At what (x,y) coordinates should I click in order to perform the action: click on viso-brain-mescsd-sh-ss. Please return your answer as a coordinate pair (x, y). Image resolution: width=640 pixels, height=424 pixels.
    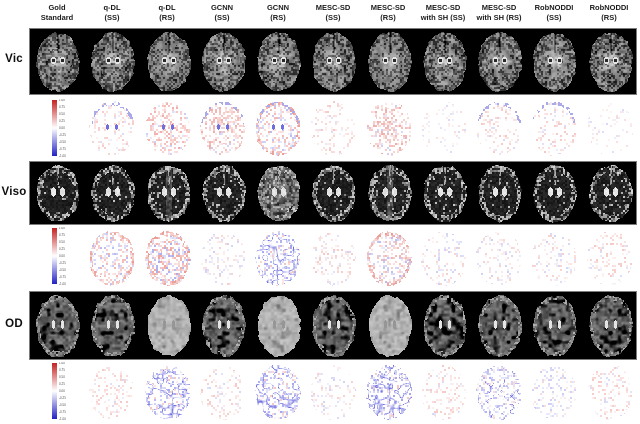
    Looking at the image, I should click on (444, 193).